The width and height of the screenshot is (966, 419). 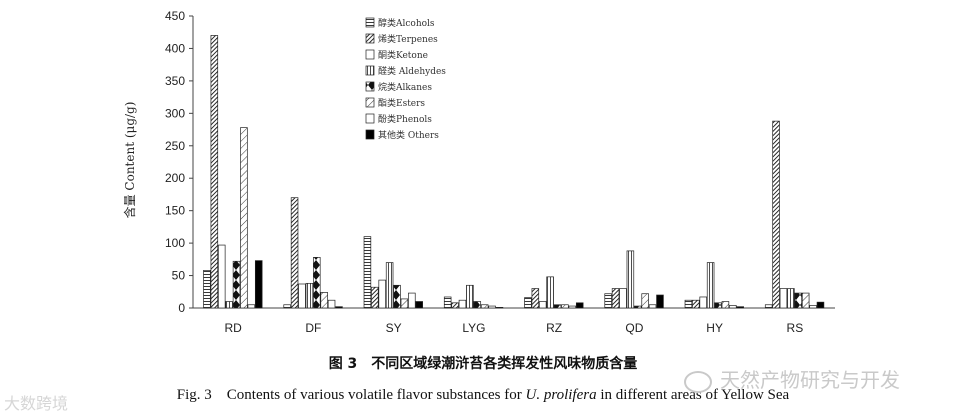 I want to click on legend-label: 醇类Alcohols, so click(x=406, y=23).